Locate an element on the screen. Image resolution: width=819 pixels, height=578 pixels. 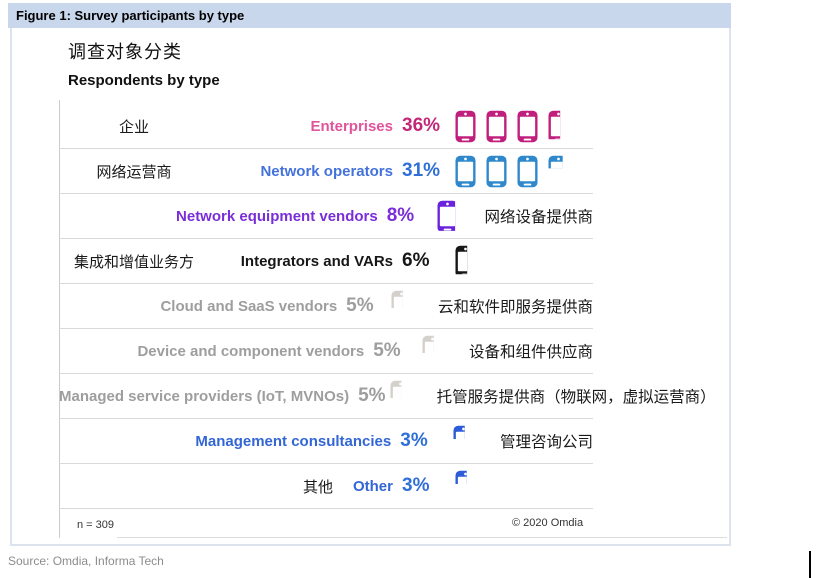
row-label-english: Management consultancies is located at coordinates (293, 441).